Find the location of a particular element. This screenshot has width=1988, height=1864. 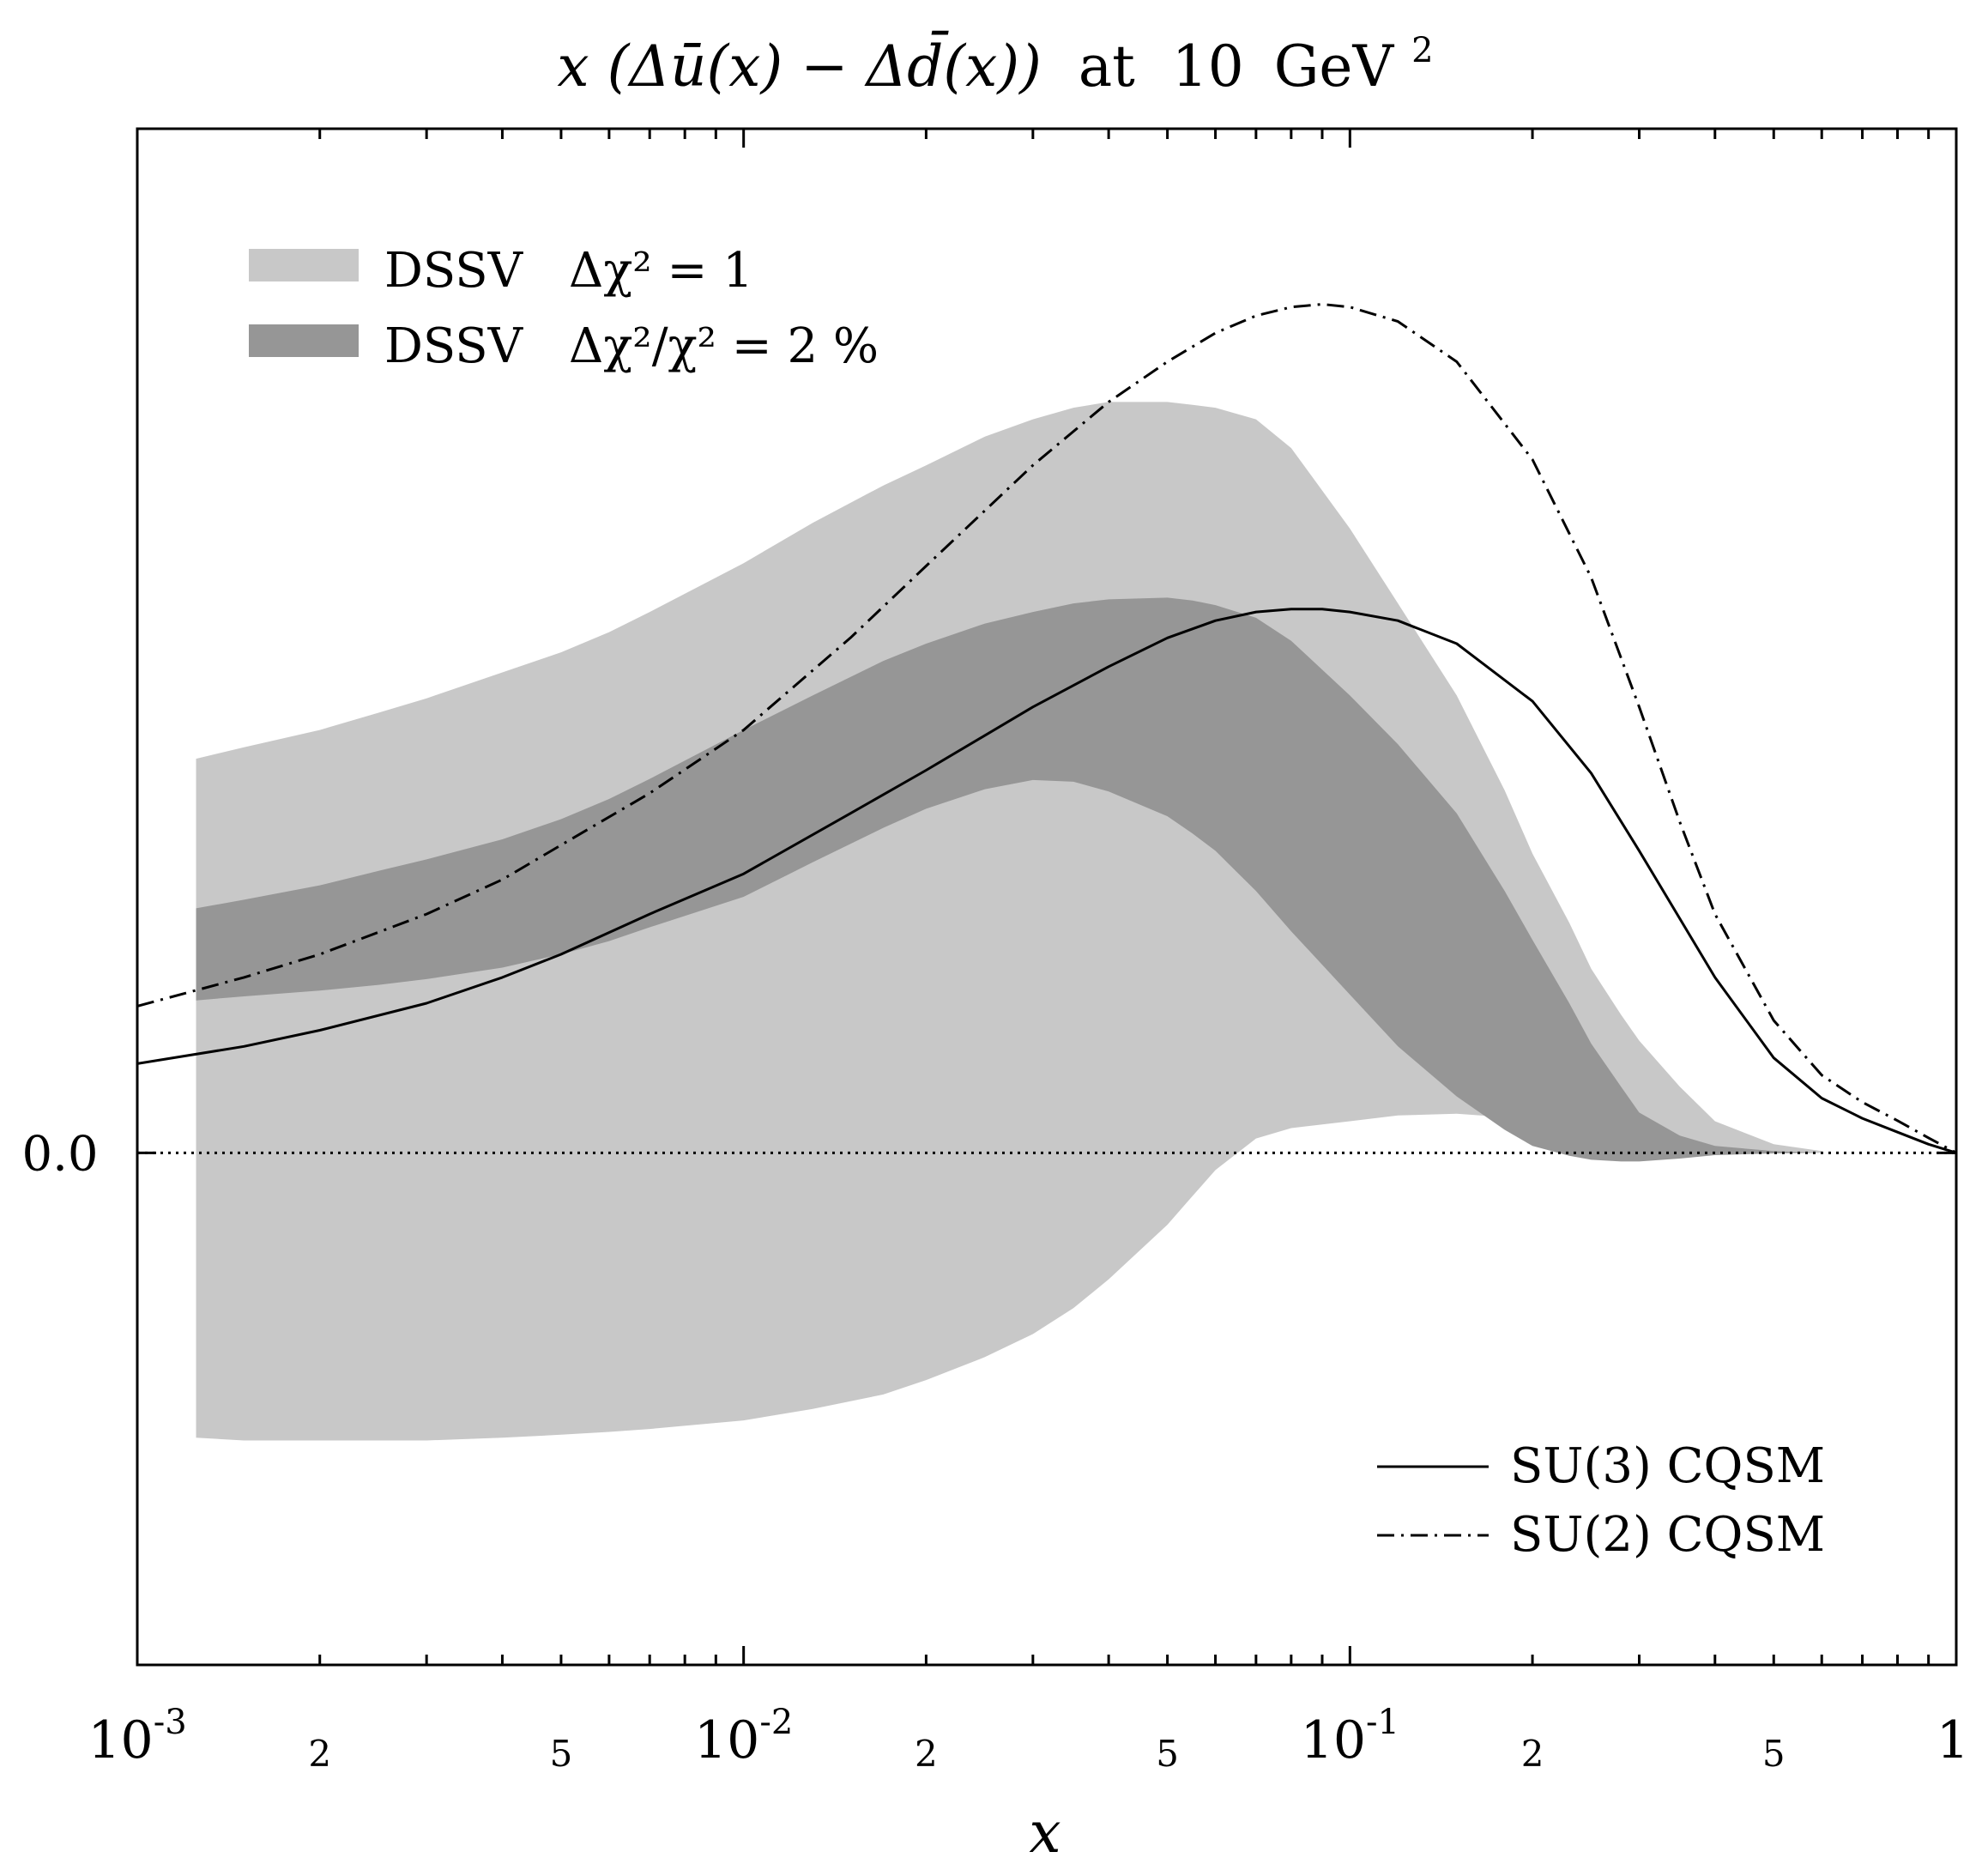

x-axis-tick-labels: 10-32 5 10-22 5 10-12 5 1 is located at coordinates (1028, 1739).